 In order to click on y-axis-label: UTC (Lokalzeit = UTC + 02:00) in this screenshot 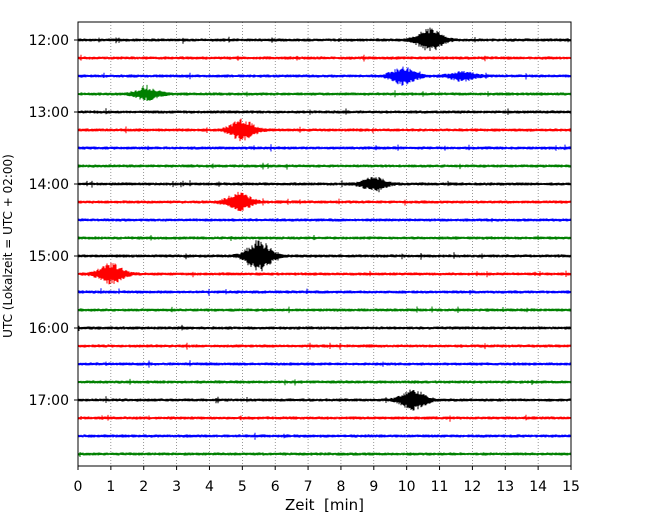, I will do `click(8, 246)`.